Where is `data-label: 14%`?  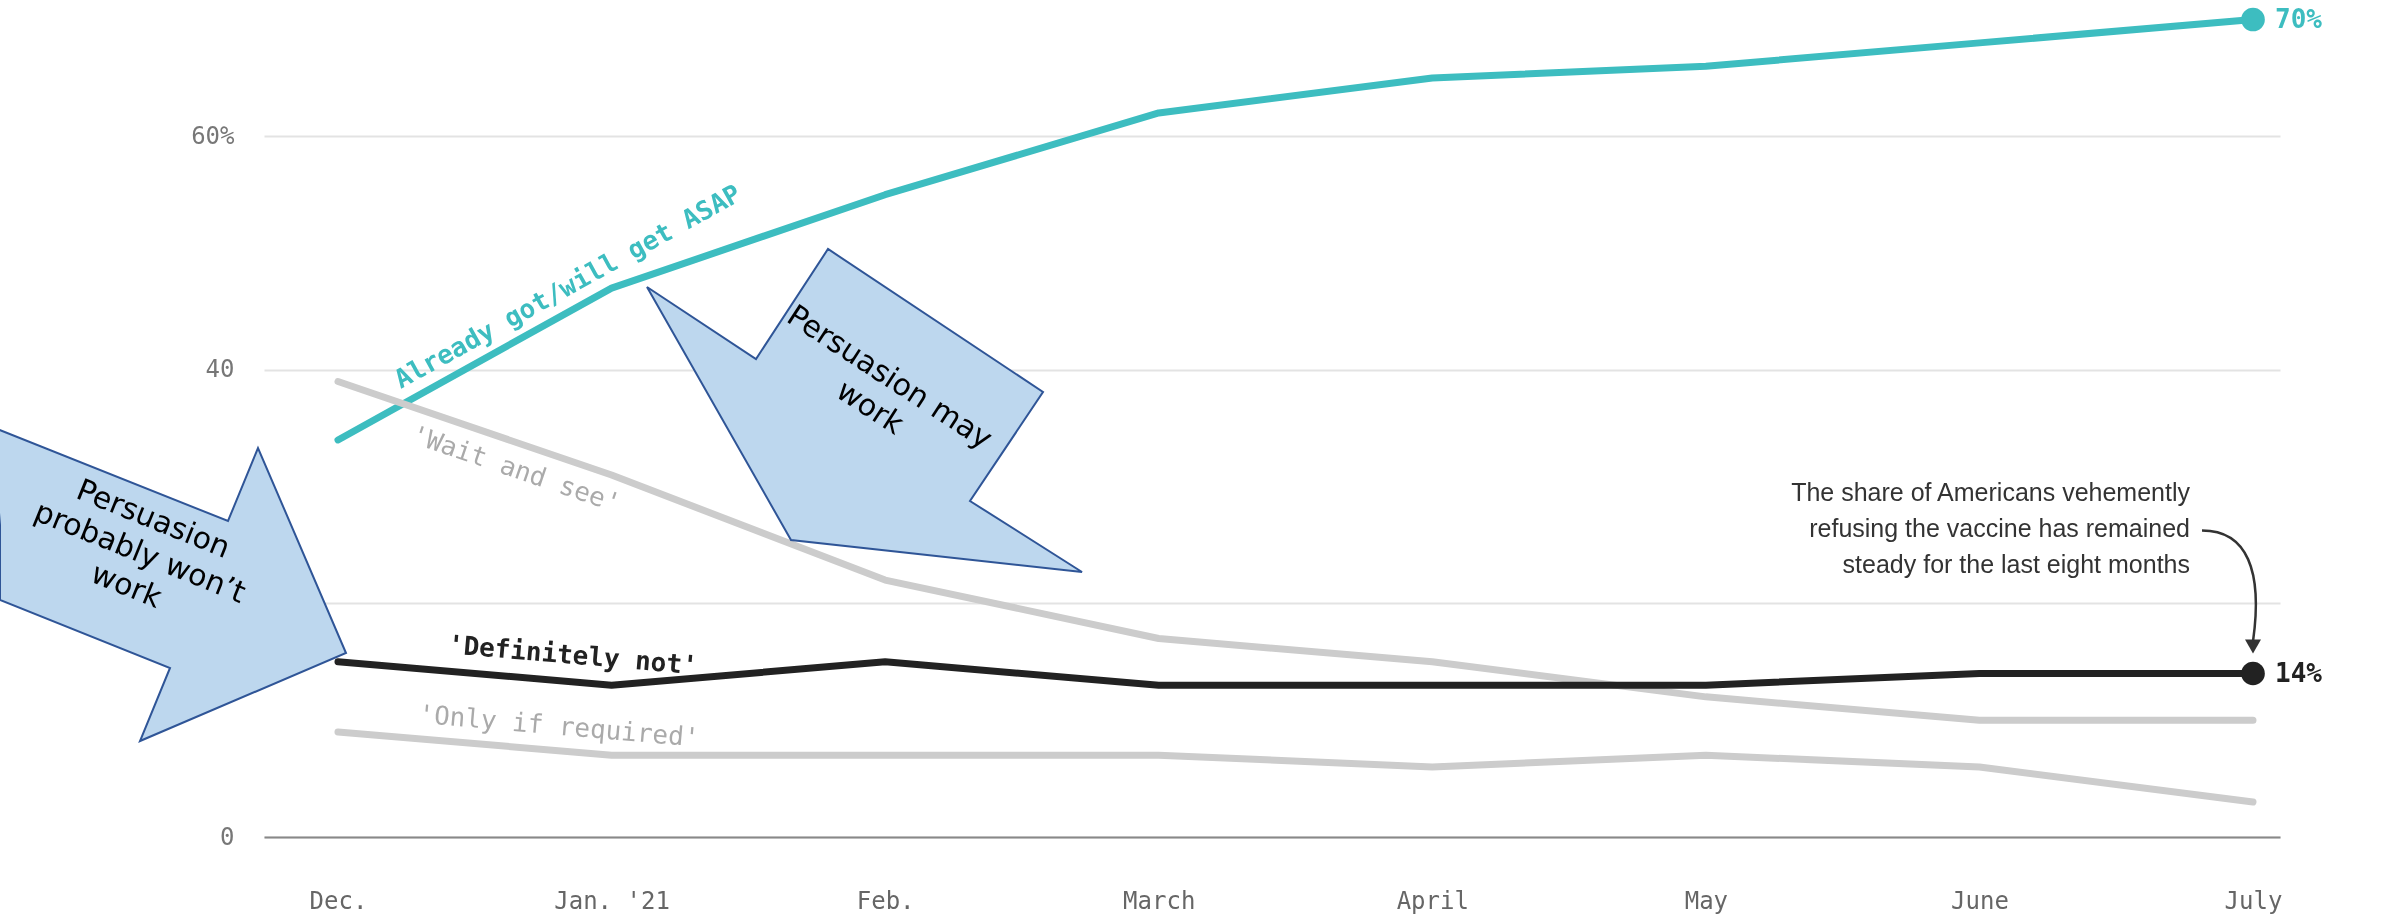
data-label: 14% is located at coordinates (2299, 672).